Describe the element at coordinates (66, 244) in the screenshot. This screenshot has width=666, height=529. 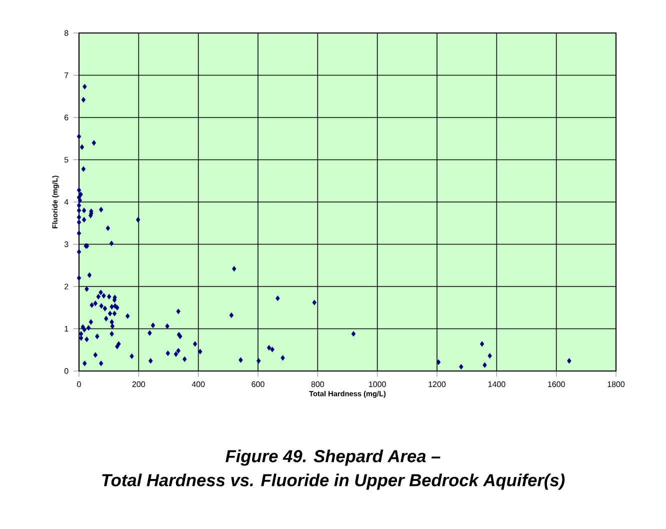
I see `y-tick-label: 3` at that location.